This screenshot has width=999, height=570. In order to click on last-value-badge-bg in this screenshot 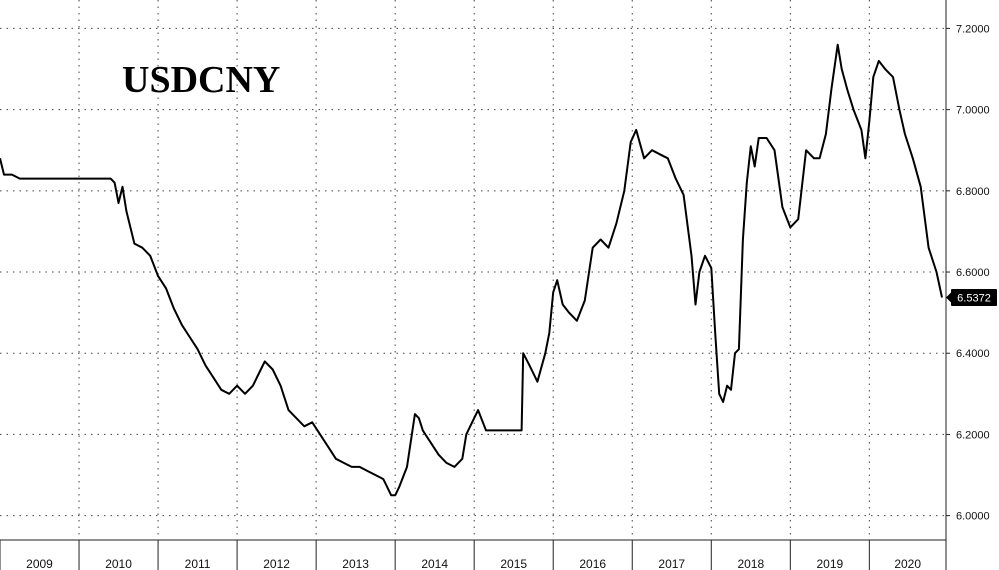, I will do `click(974, 298)`.